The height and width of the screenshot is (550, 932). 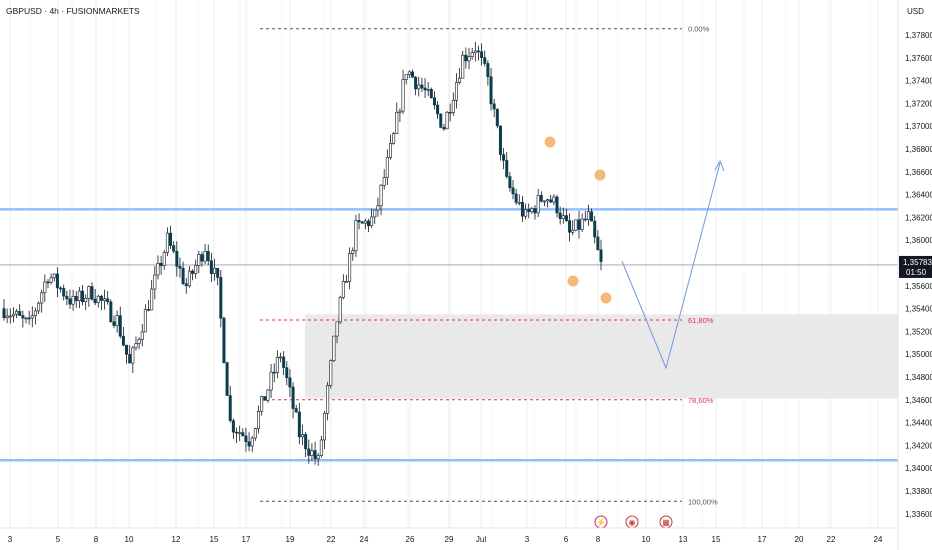 I want to click on calendar-icon: ▦, so click(x=666, y=522).